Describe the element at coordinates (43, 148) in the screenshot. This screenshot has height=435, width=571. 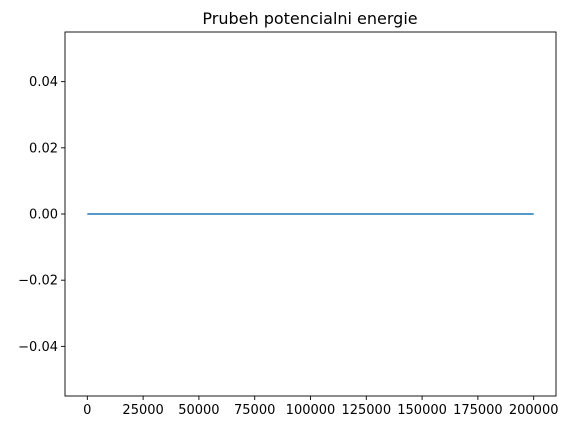
I see `y-tick-label: 0.02` at that location.